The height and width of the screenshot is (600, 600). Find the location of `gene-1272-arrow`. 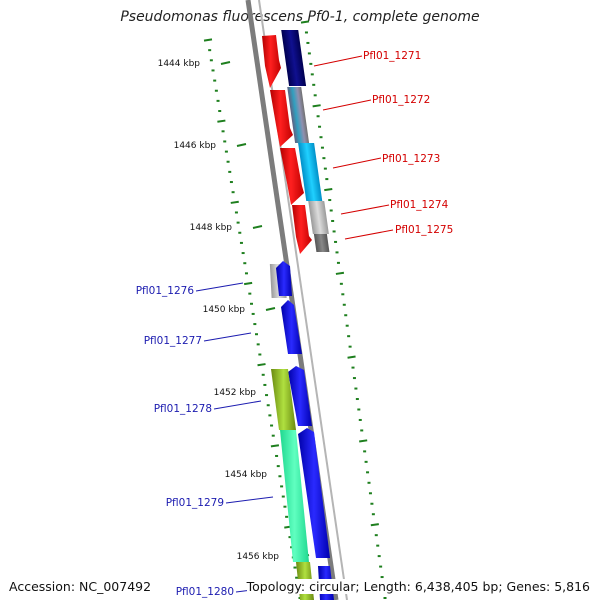

gene-1272-arrow is located at coordinates (281, 118).